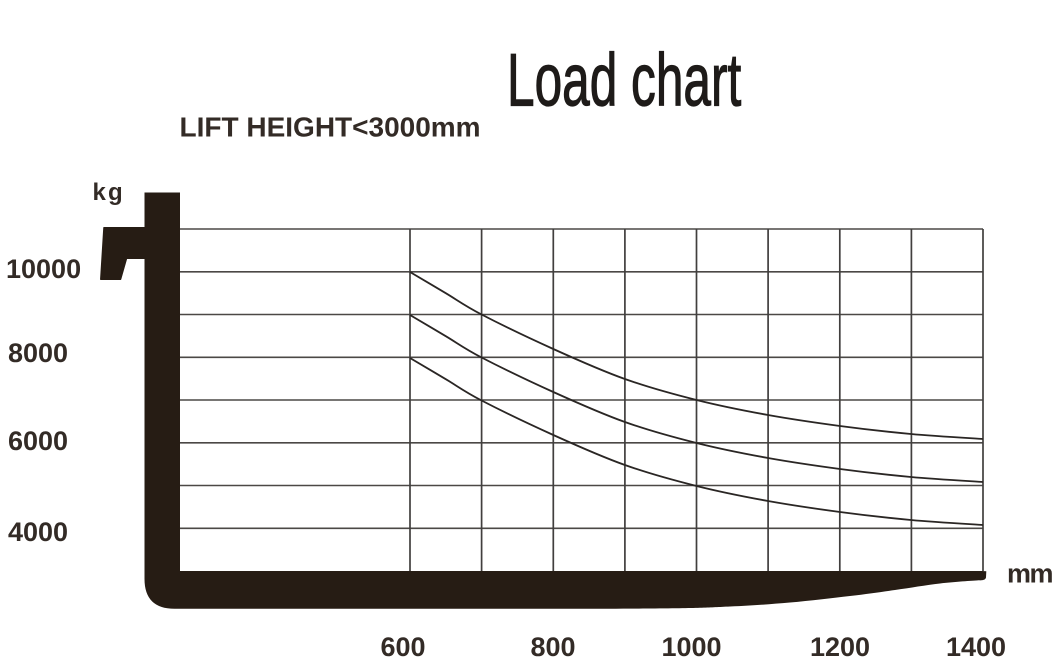 Image resolution: width=1059 pixels, height=663 pixels. I want to click on svg-text: Load chart, so click(624, 81).